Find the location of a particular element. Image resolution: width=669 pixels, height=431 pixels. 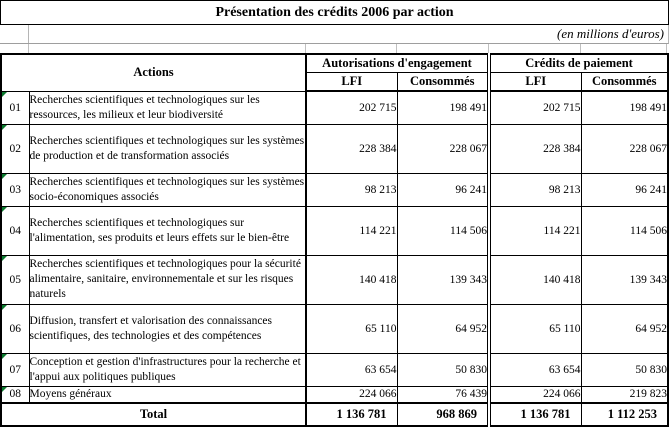

ae-lfi-value: 98 213 is located at coordinates (351, 189).